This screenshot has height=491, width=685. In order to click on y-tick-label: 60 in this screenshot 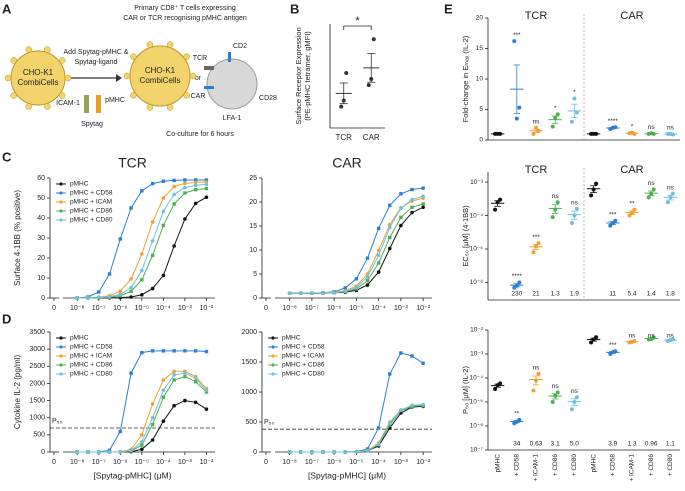, I will do `click(41, 178)`.